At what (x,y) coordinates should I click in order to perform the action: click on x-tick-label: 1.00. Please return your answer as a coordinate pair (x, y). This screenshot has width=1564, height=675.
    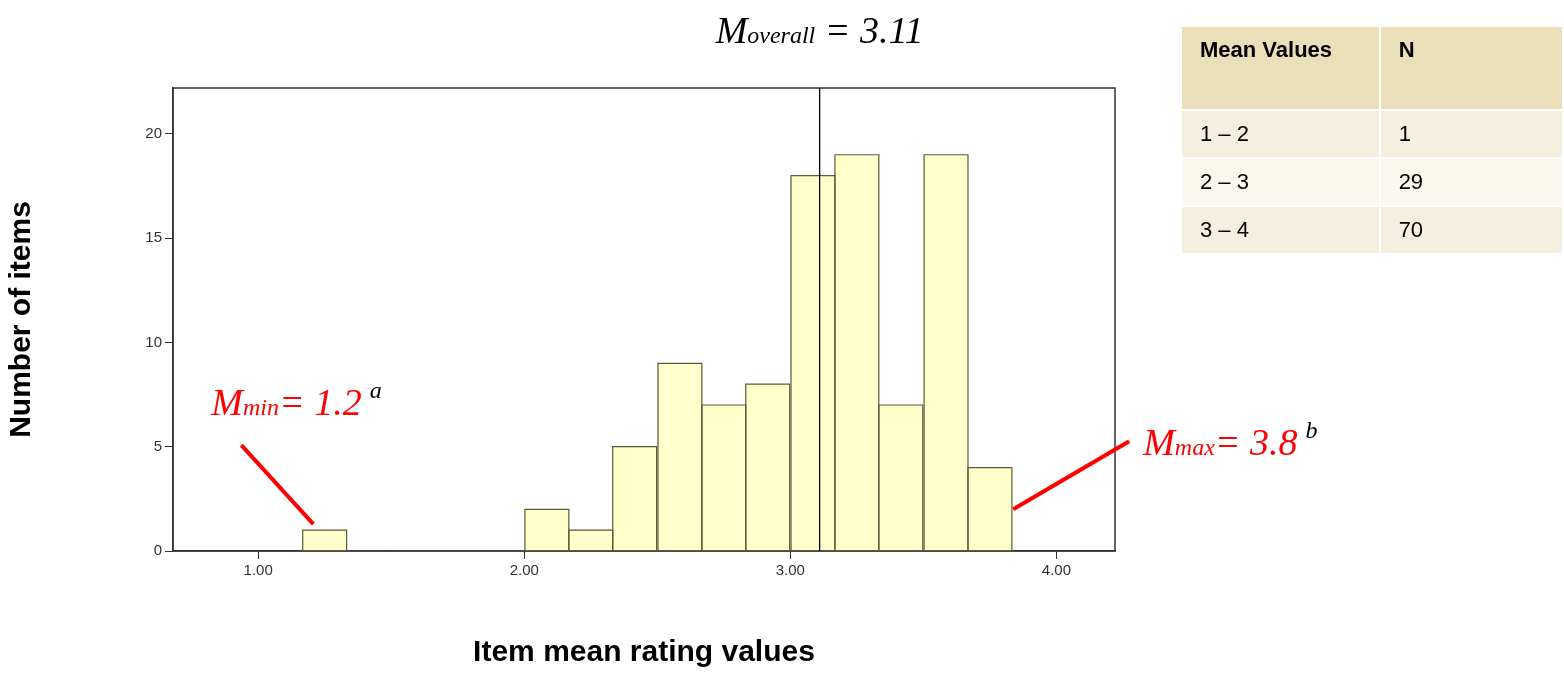
    Looking at the image, I should click on (258, 570).